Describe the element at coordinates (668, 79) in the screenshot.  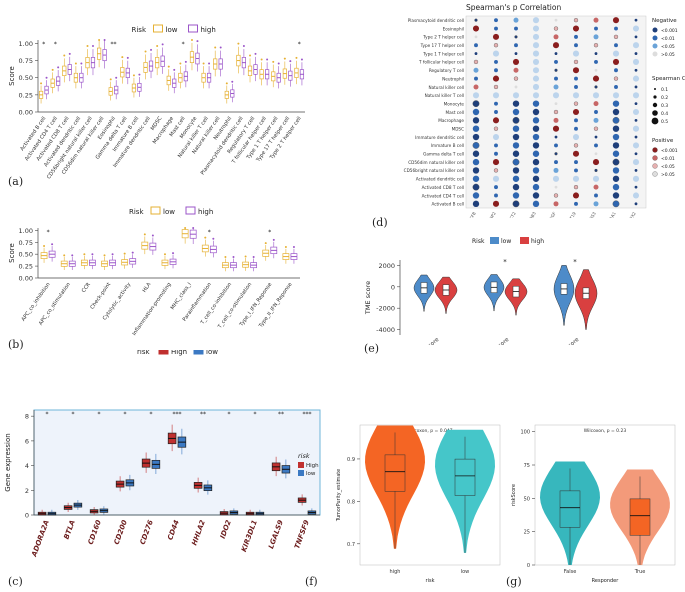
I see `legend-size-title: Spearman Correlation` at that location.